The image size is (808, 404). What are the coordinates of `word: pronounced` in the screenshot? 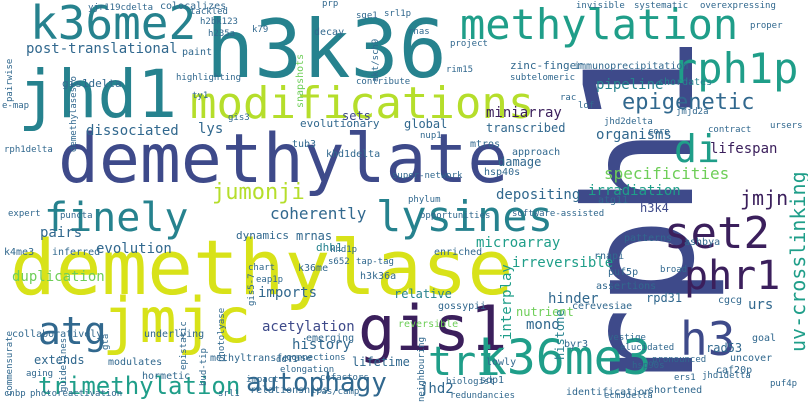 It's located at (679, 360).